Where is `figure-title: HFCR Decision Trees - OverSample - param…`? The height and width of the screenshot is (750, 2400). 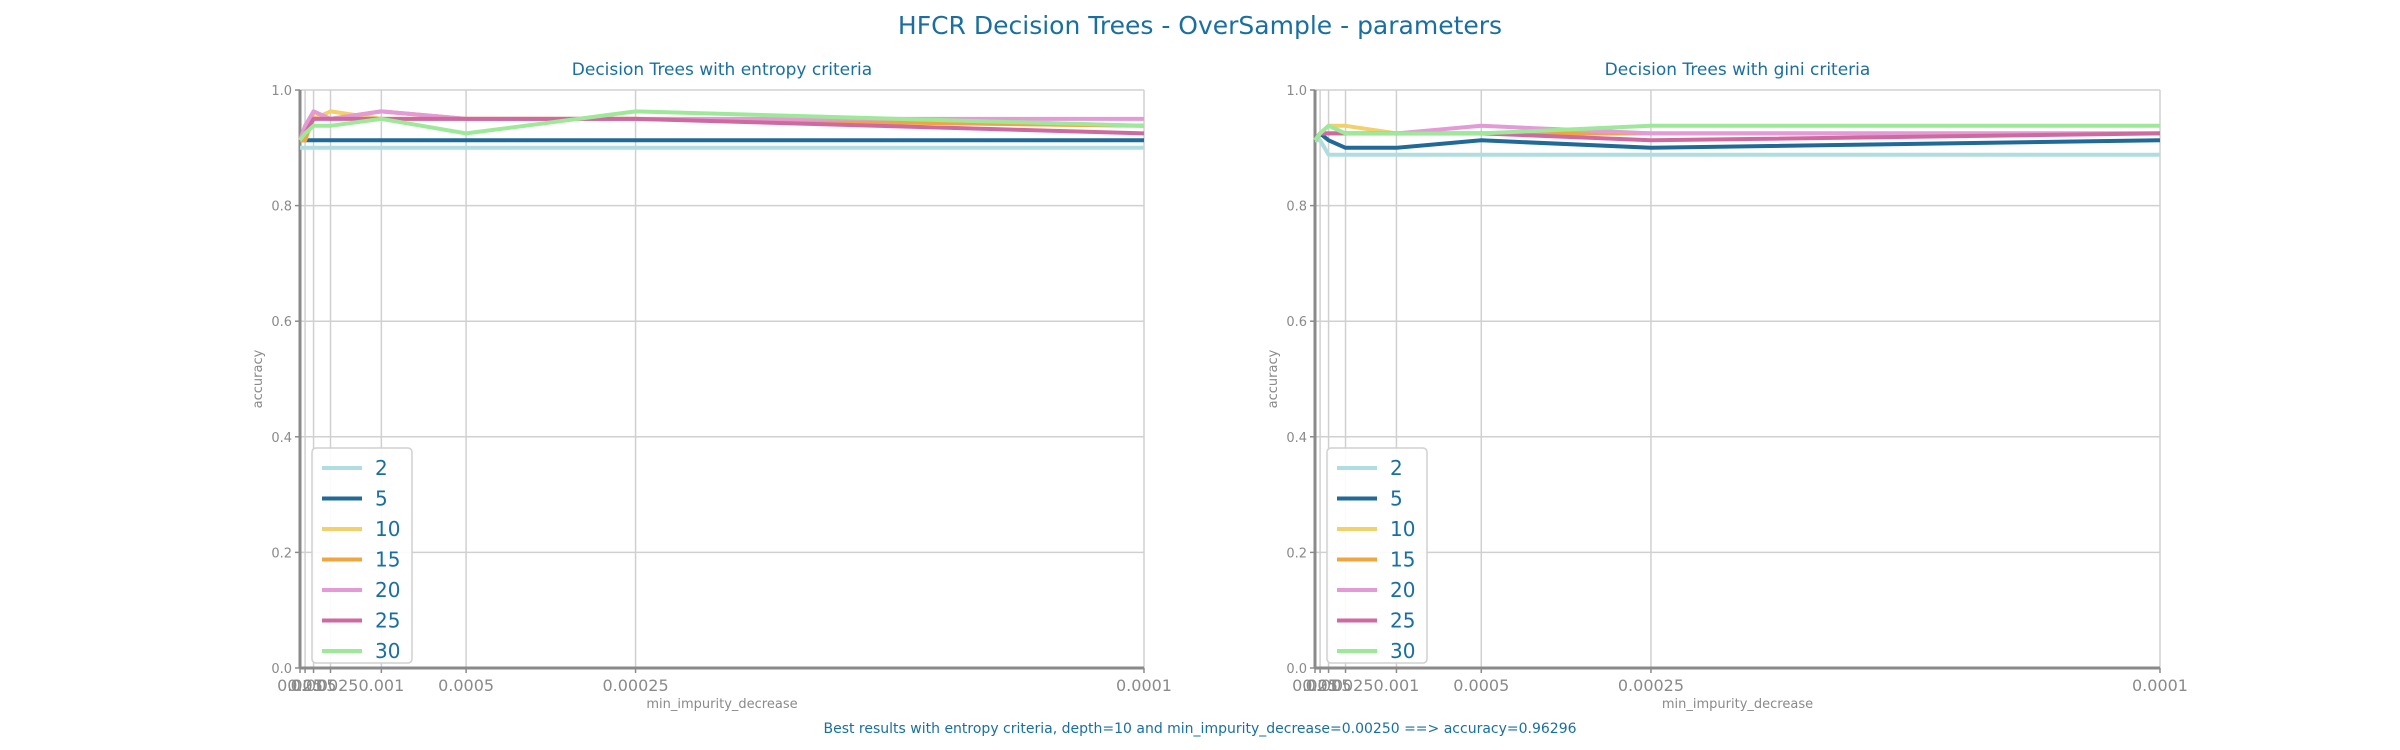 figure-title: HFCR Decision Trees - OverSample - param… is located at coordinates (1200, 25).